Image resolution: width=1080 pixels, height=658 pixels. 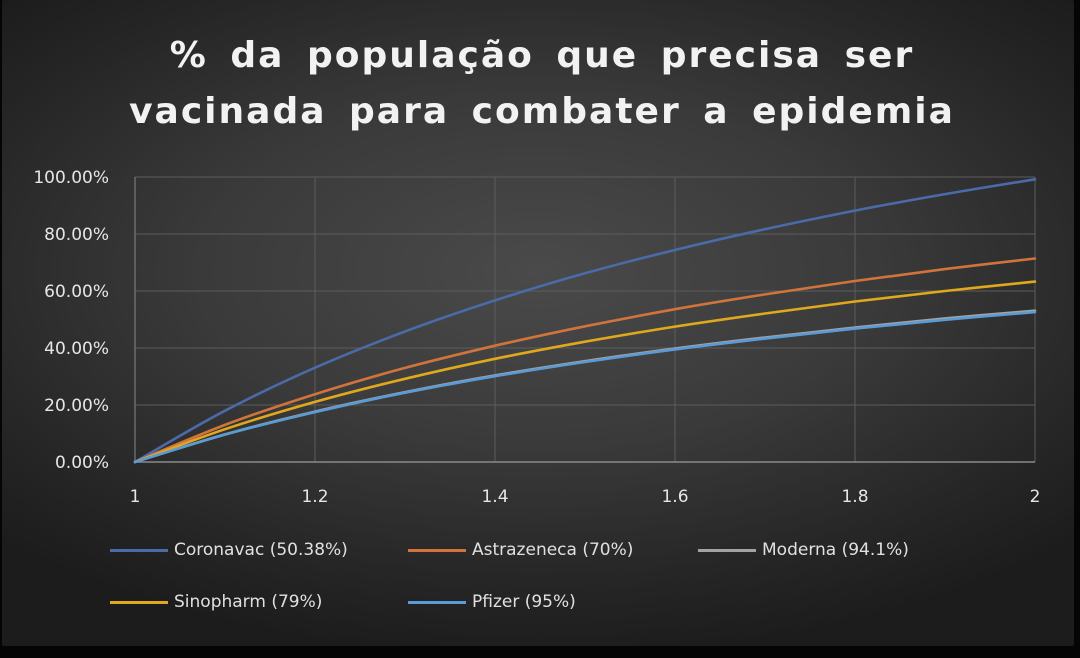 I want to click on legend-item: Sinopharm (79%), so click(x=216, y=602).